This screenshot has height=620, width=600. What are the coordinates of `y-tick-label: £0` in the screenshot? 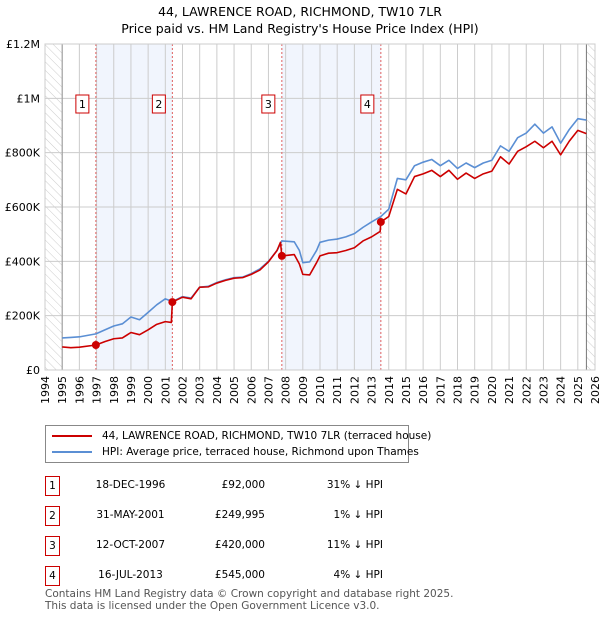 It's located at (33, 370).